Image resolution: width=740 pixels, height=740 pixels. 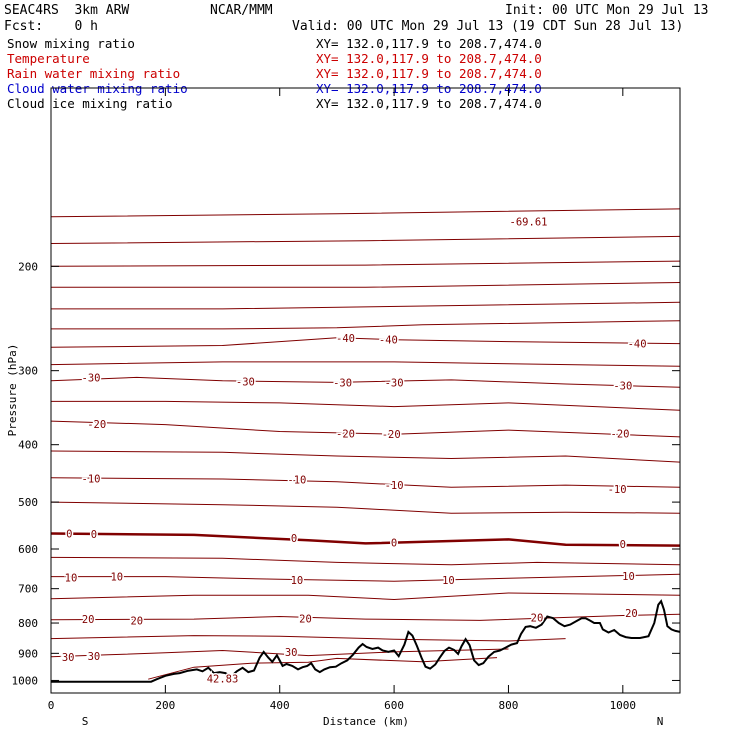 I want to click on field-name-cloud-ice: Cloud ice mixing ratio, so click(x=90, y=103).